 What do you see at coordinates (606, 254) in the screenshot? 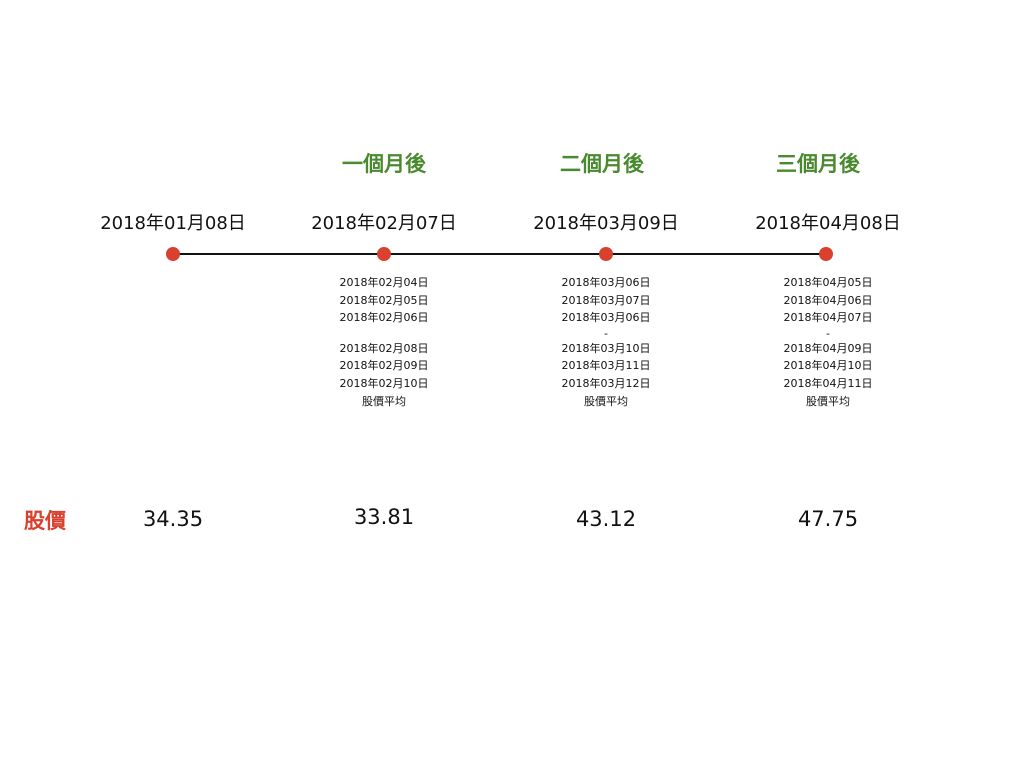
I see `timeline-dot-2-months` at bounding box center [606, 254].